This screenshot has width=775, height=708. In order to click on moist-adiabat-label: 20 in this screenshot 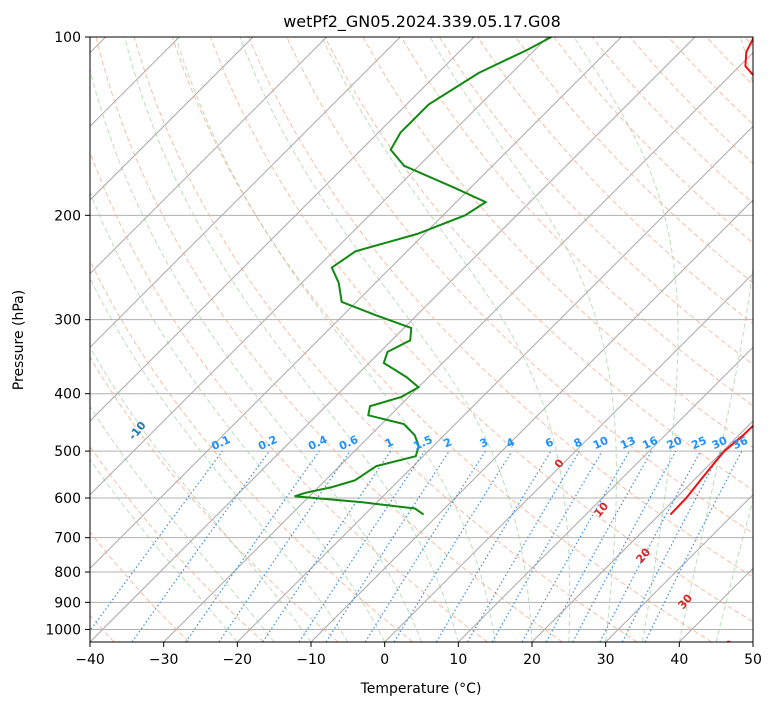, I will do `click(643, 555)`.